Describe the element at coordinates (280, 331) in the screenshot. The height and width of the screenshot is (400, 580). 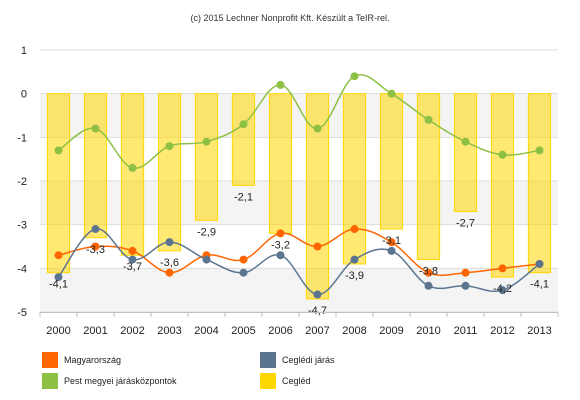
I see `x-tick-label: 2006` at that location.